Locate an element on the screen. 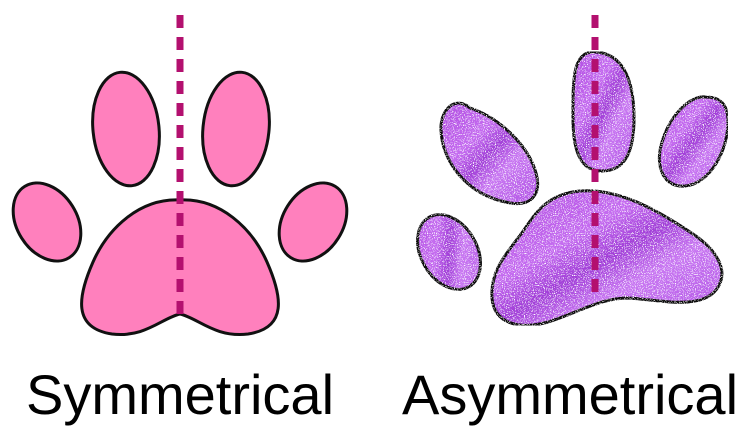 Image resolution: width=750 pixels, height=437 pixels. main-pad-asym is located at coordinates (607, 258).